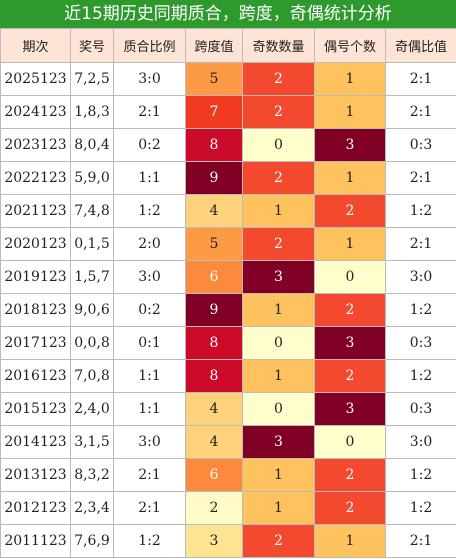 The image size is (456, 559). What do you see at coordinates (228, 14) in the screenshot?
I see `title: 近15期历史同期质合，跨度，奇偶统计分析` at bounding box center [228, 14].